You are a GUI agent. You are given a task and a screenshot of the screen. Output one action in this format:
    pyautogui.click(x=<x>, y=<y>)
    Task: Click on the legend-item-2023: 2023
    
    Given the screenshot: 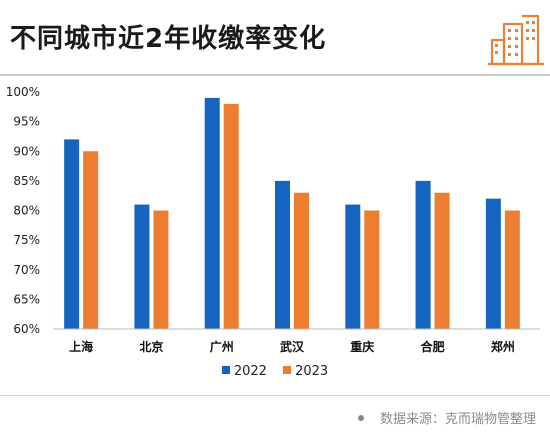 What is the action you would take?
    pyautogui.click(x=305, y=371)
    